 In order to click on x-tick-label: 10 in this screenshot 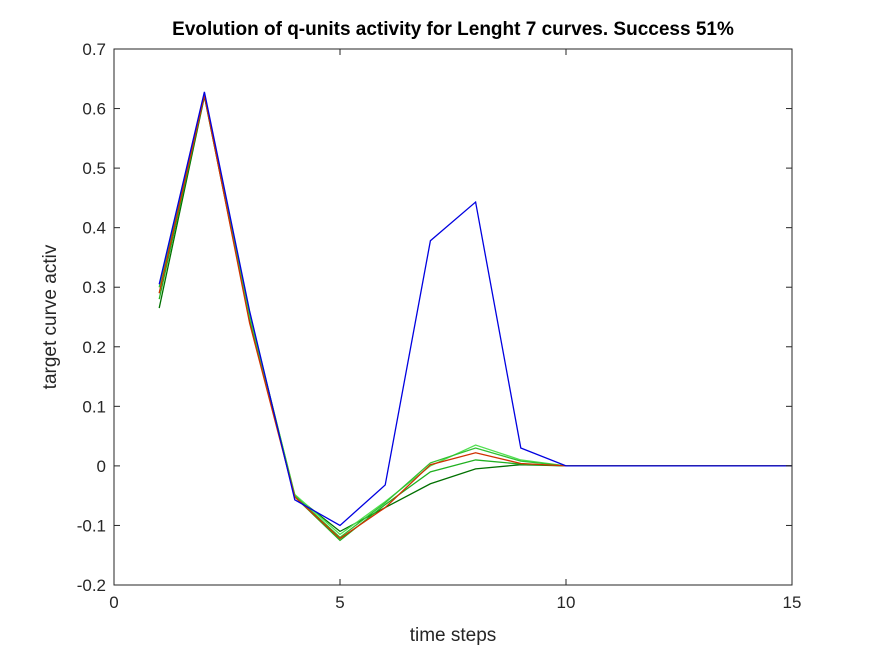, I will do `click(566, 602)`.